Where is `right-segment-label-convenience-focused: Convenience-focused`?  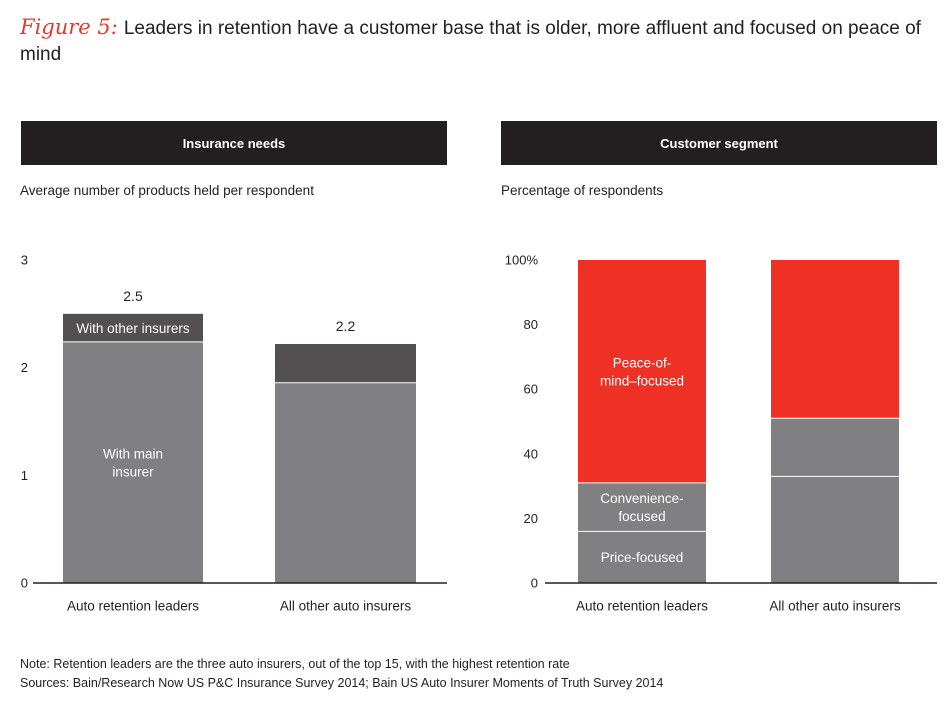 right-segment-label-convenience-focused: Convenience-focused is located at coordinates (641, 507).